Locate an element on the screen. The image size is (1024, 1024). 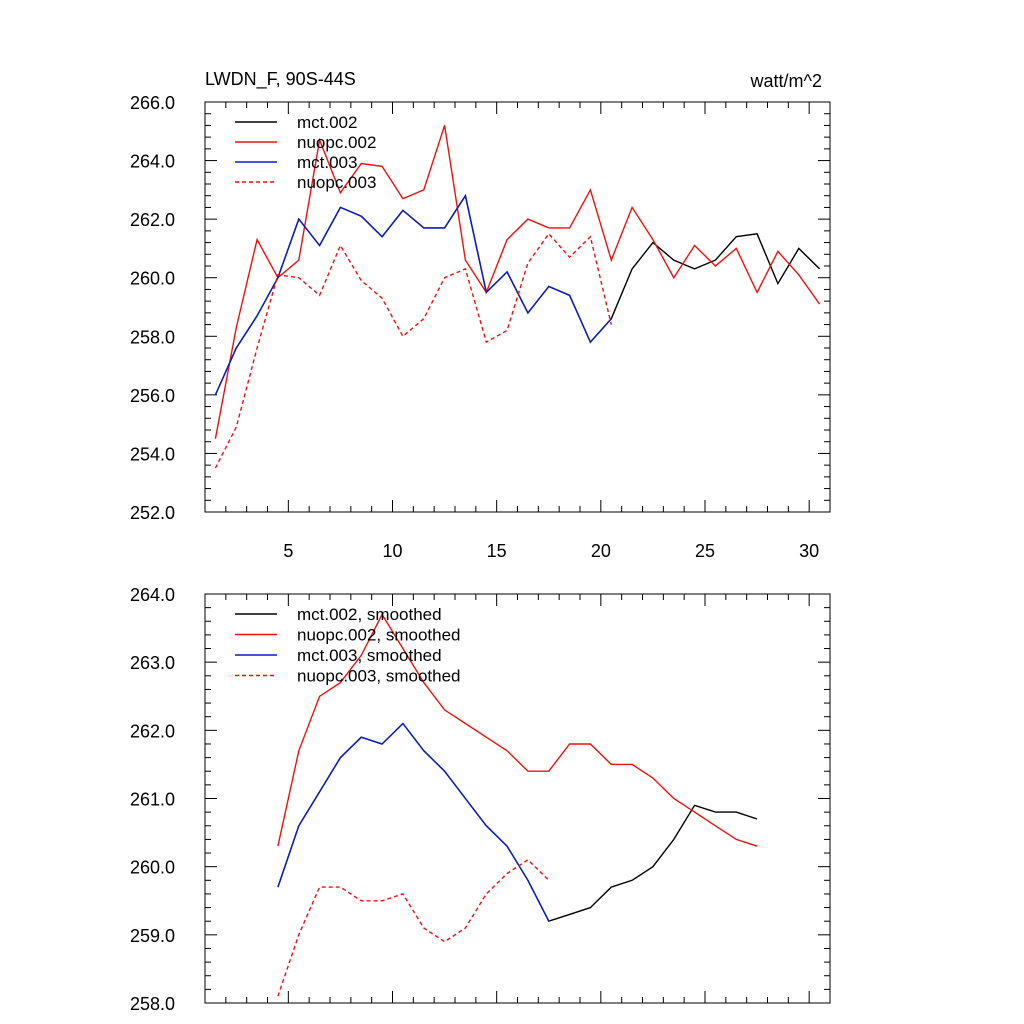
legend-label: mct.002, smoothed is located at coordinates (369, 614).